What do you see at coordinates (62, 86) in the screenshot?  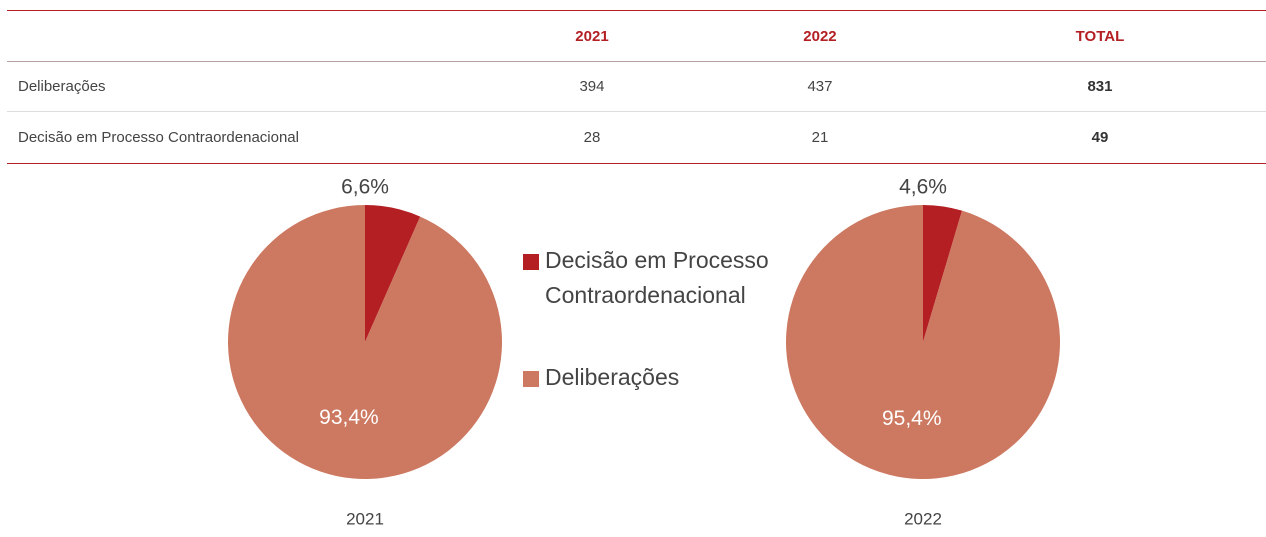 I see `cell: Deliberações` at bounding box center [62, 86].